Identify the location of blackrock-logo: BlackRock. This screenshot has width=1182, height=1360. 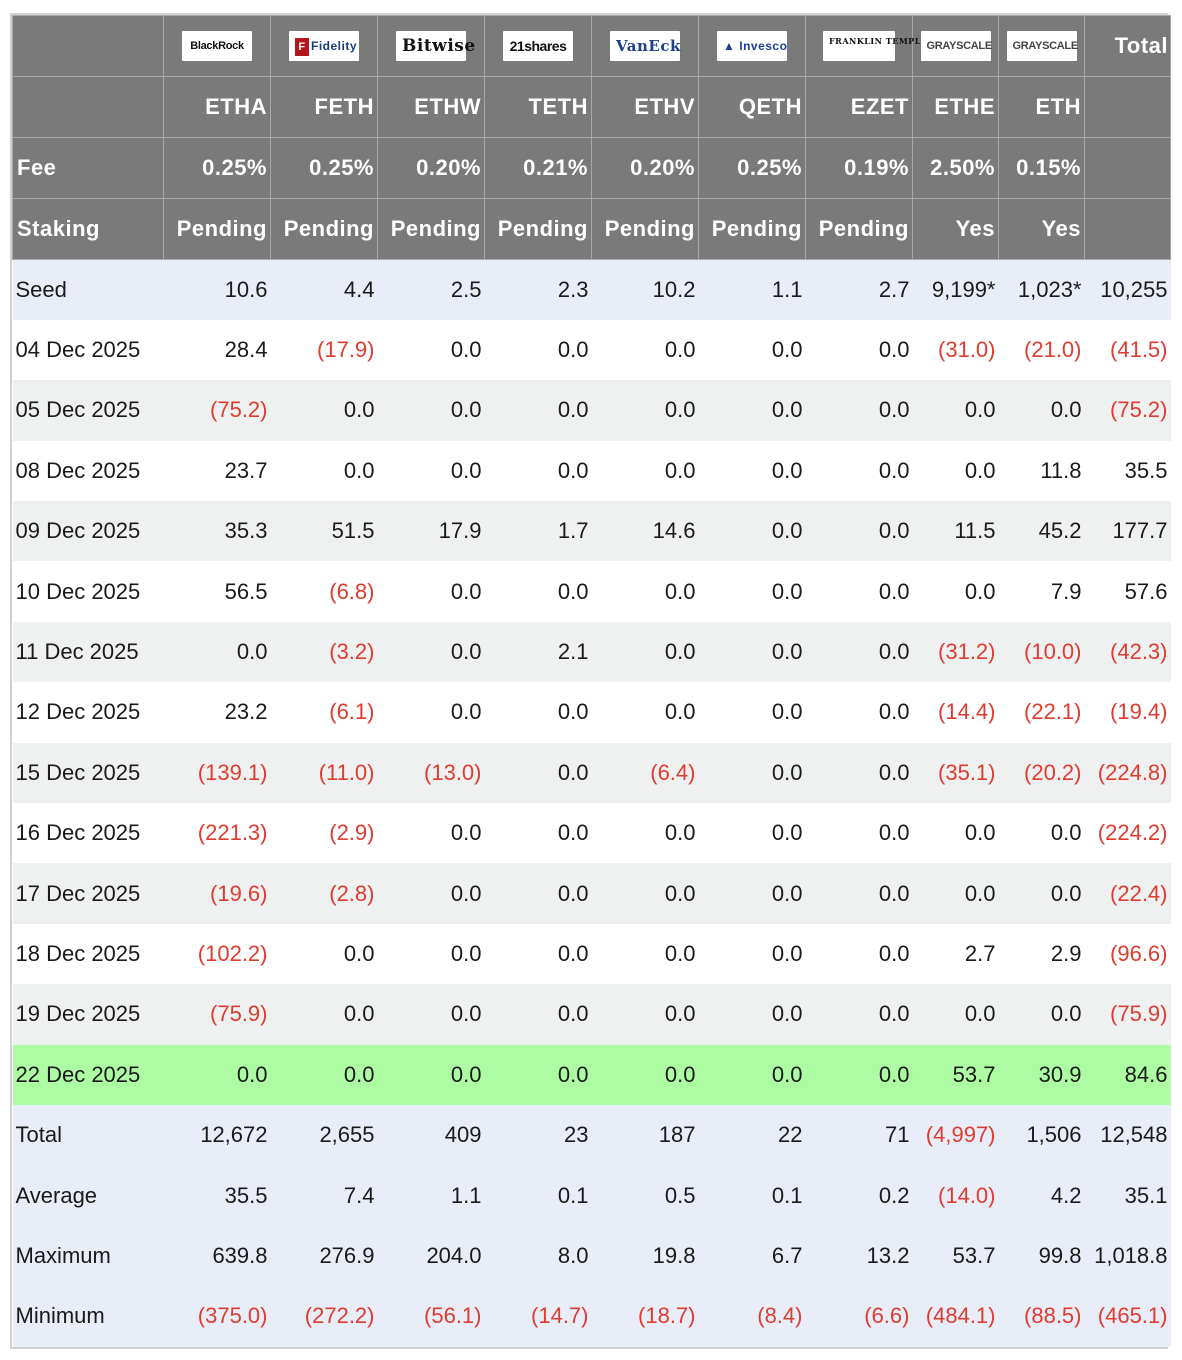
(217, 46).